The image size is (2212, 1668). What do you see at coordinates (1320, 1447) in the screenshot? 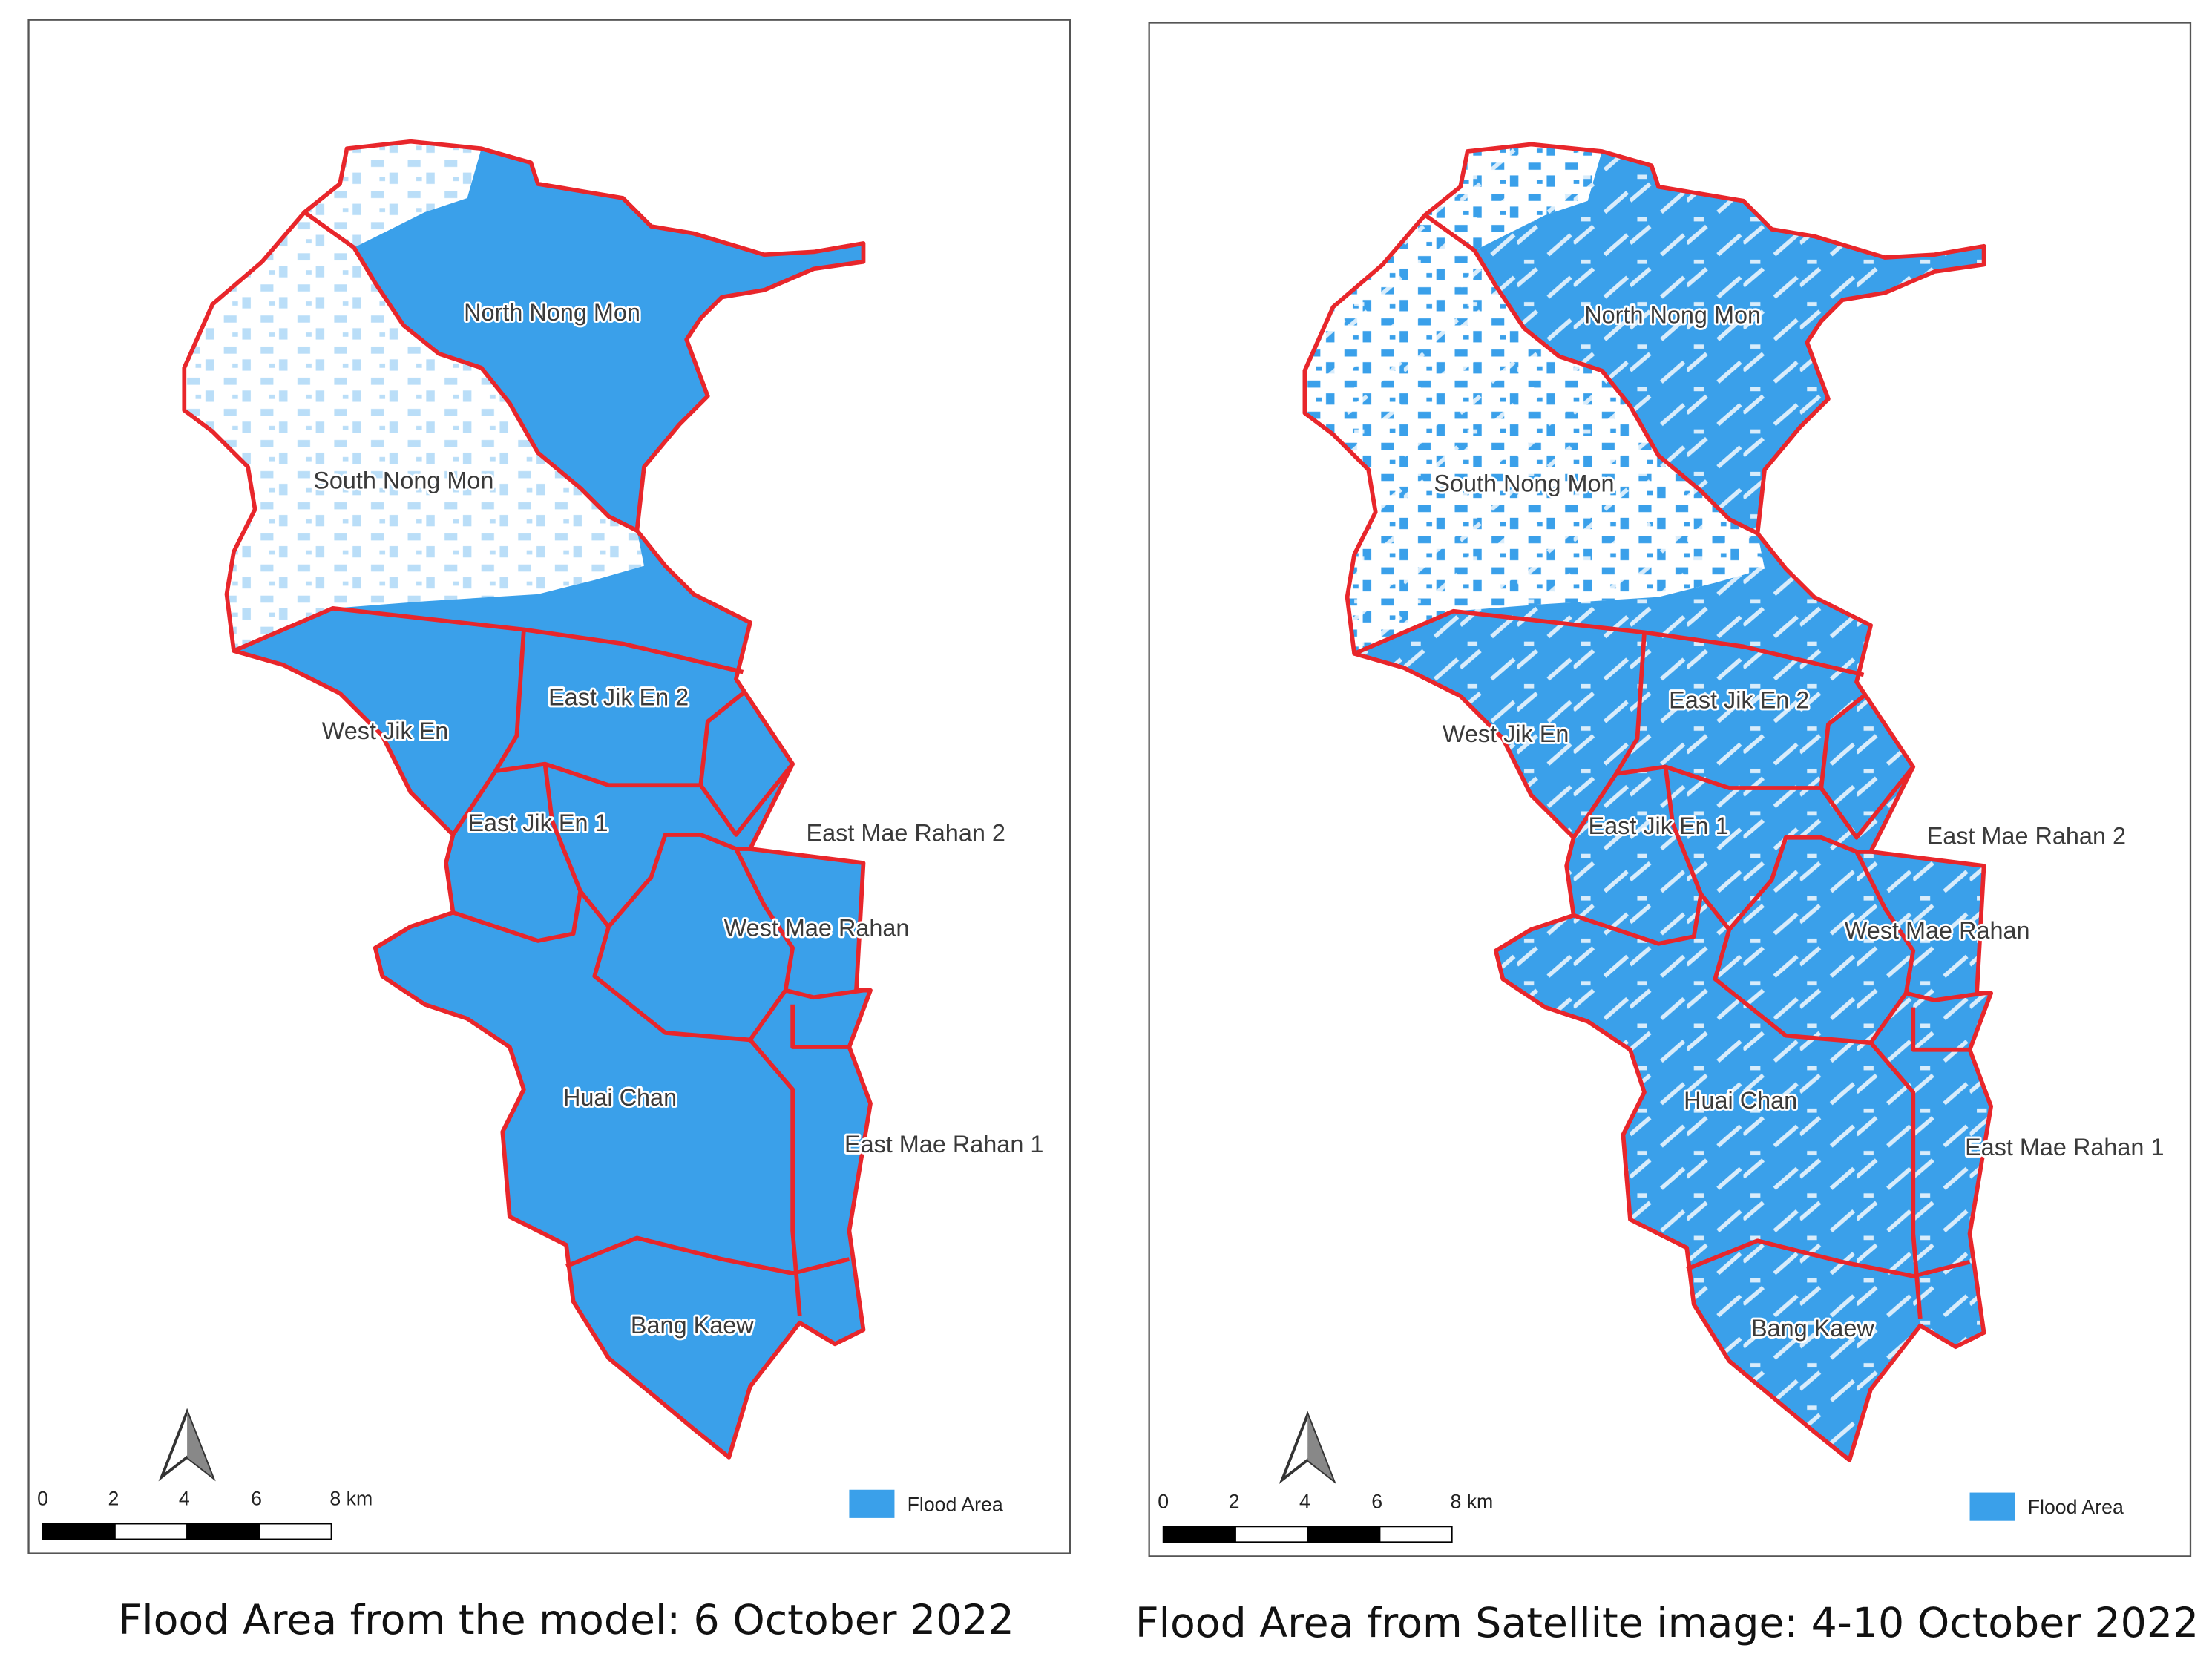
I see `north-arrow-shade` at bounding box center [1320, 1447].